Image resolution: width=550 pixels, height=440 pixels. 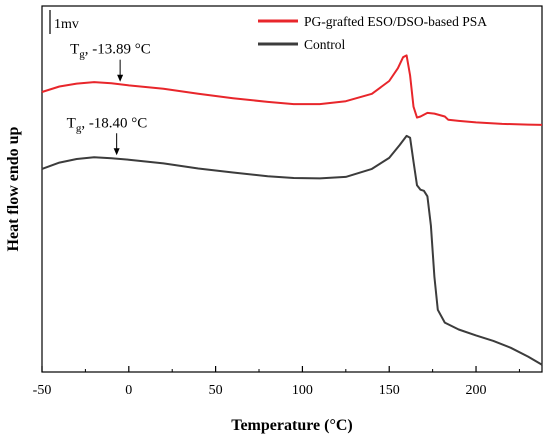 I want to click on legend-label-control: Control, so click(x=325, y=44).